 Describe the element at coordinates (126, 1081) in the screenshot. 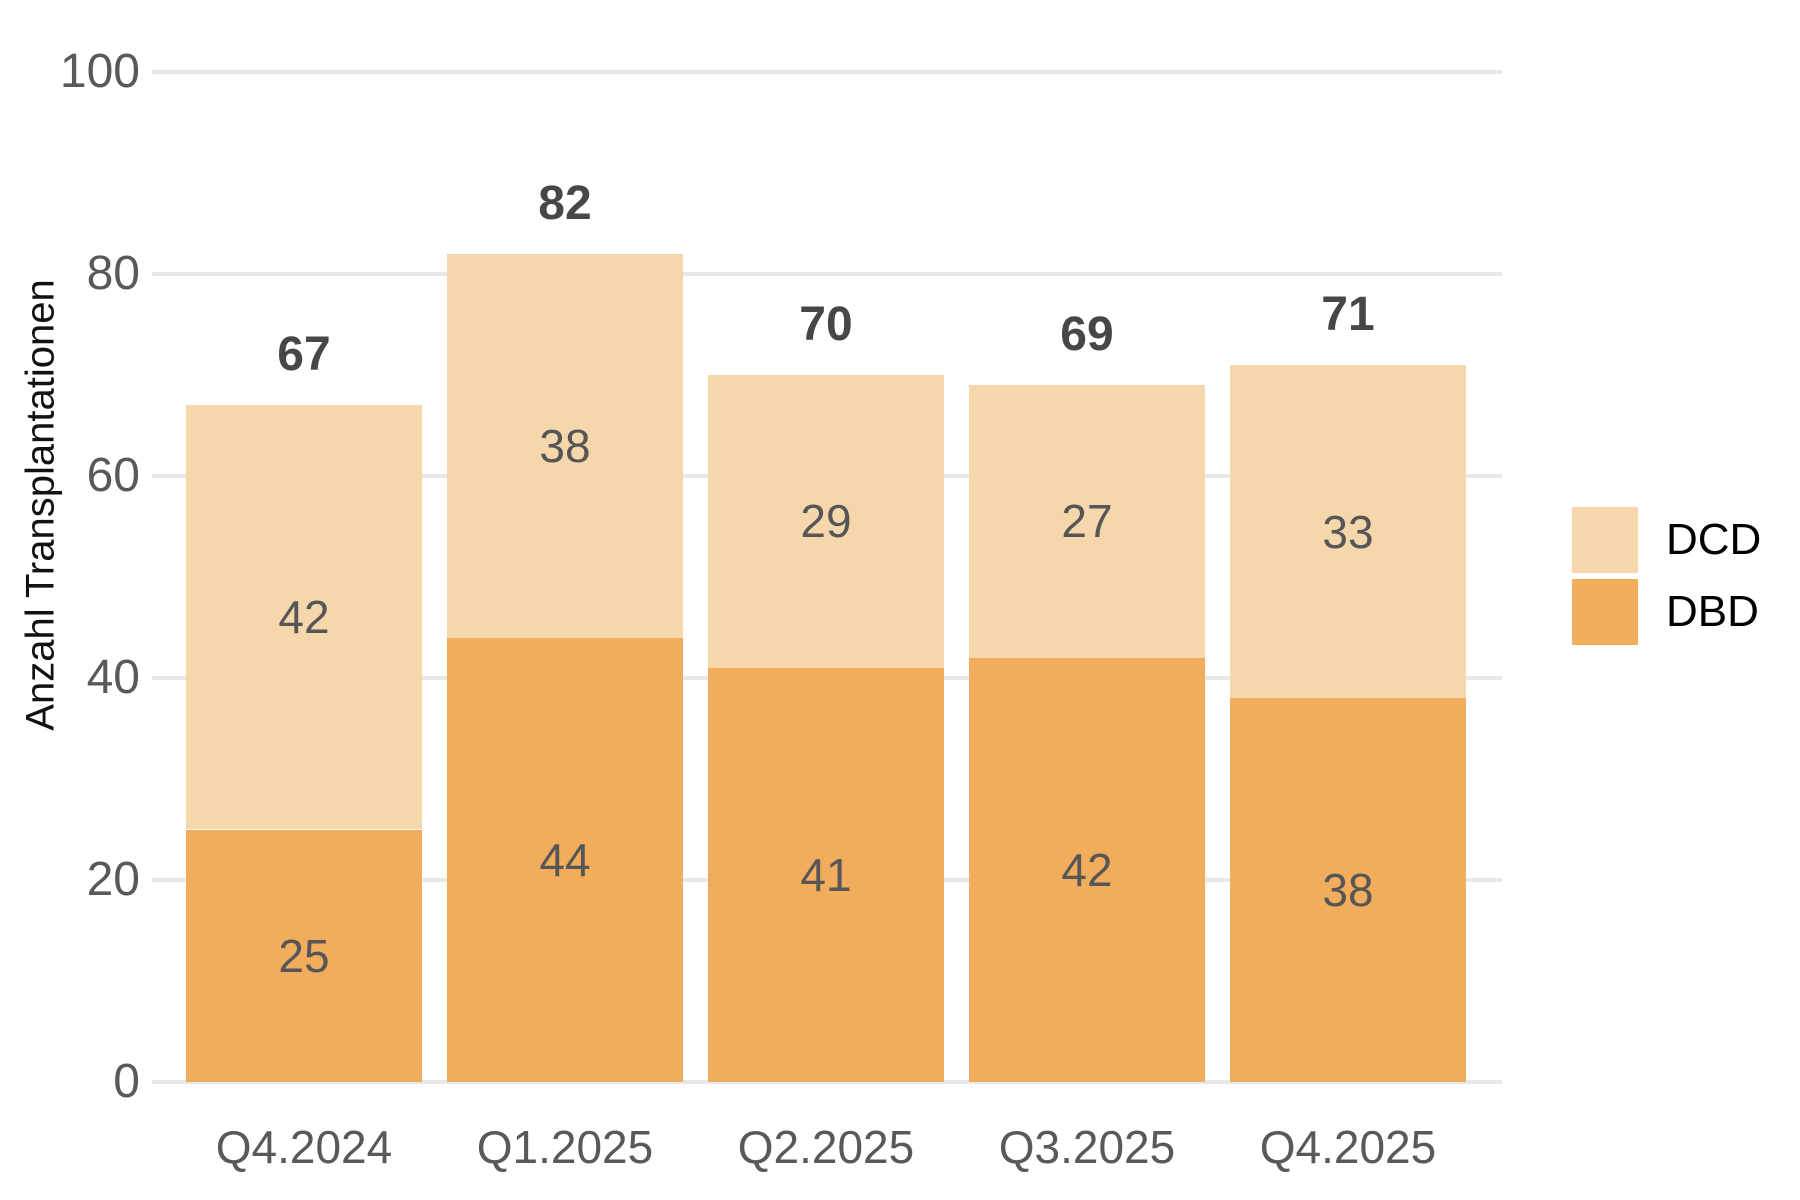

I see `y-tick-label: 0` at that location.